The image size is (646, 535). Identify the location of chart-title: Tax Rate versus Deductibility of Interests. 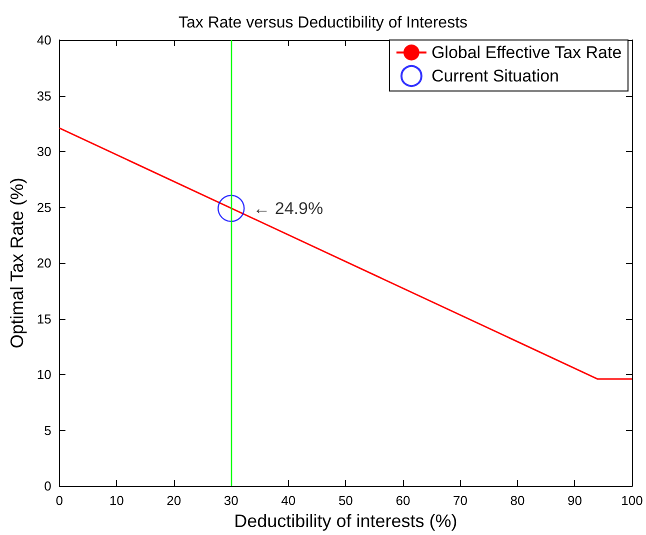
(323, 23).